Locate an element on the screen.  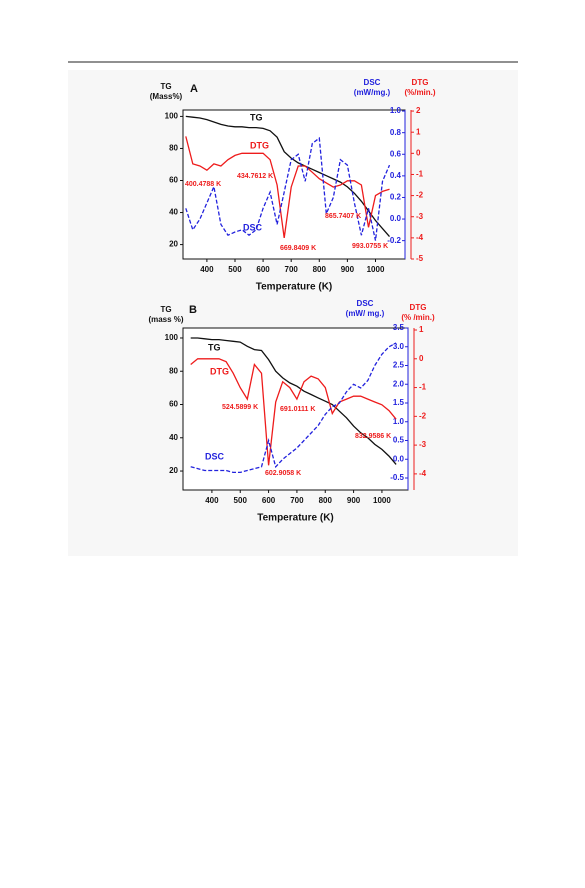
ylabel-line: (mass %) is located at coordinates (165, 319).